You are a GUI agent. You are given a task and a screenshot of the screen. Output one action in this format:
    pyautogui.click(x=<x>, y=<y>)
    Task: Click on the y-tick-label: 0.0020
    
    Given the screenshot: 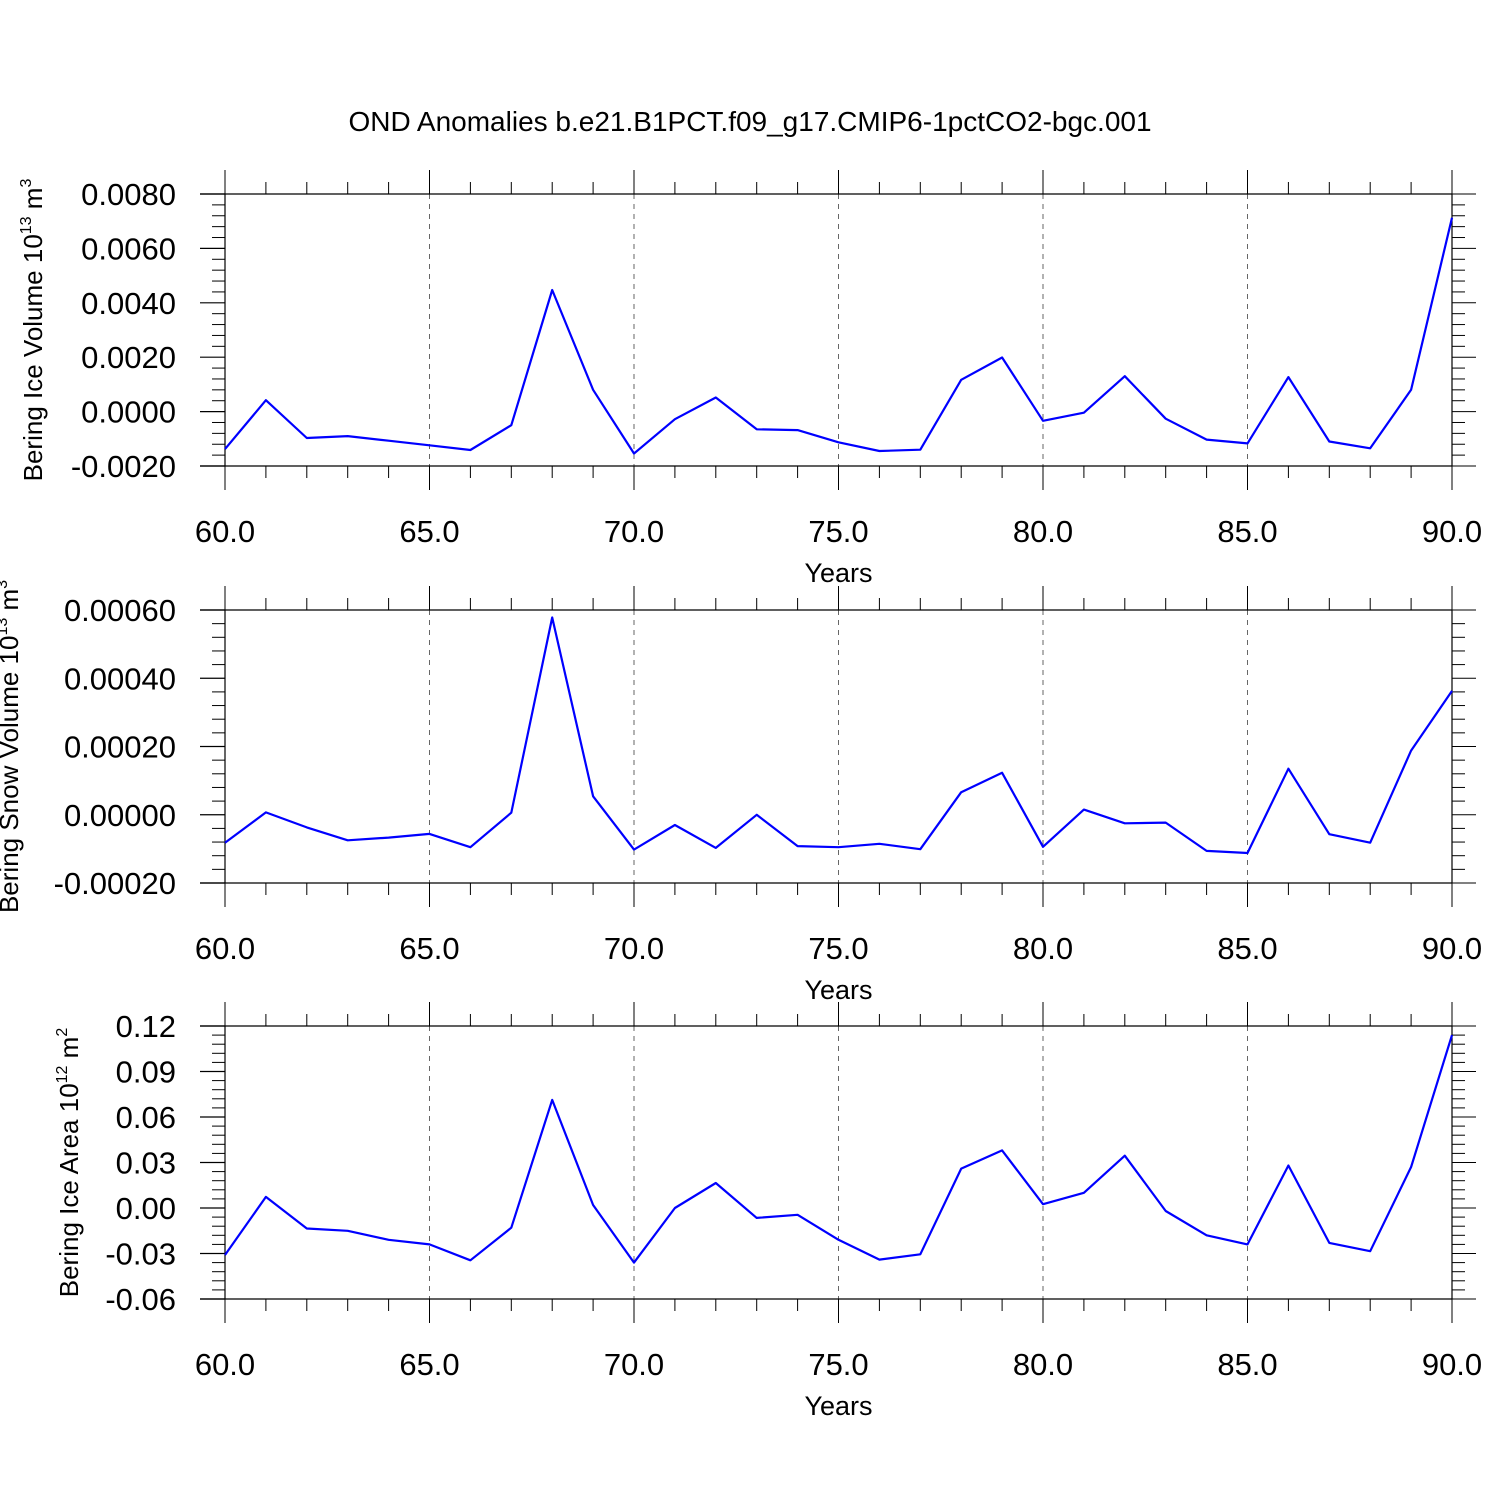 What is the action you would take?
    pyautogui.click(x=128, y=357)
    